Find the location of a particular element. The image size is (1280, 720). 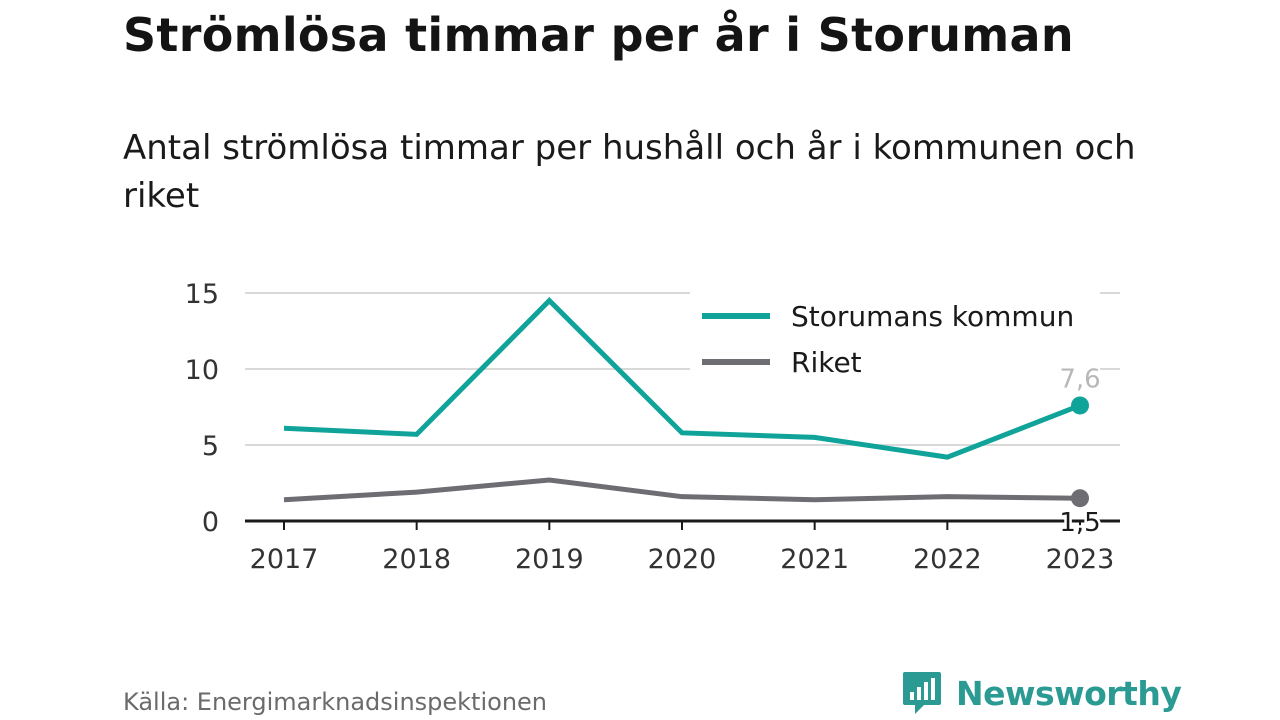

x-tick-label: 2020 is located at coordinates (682, 559).